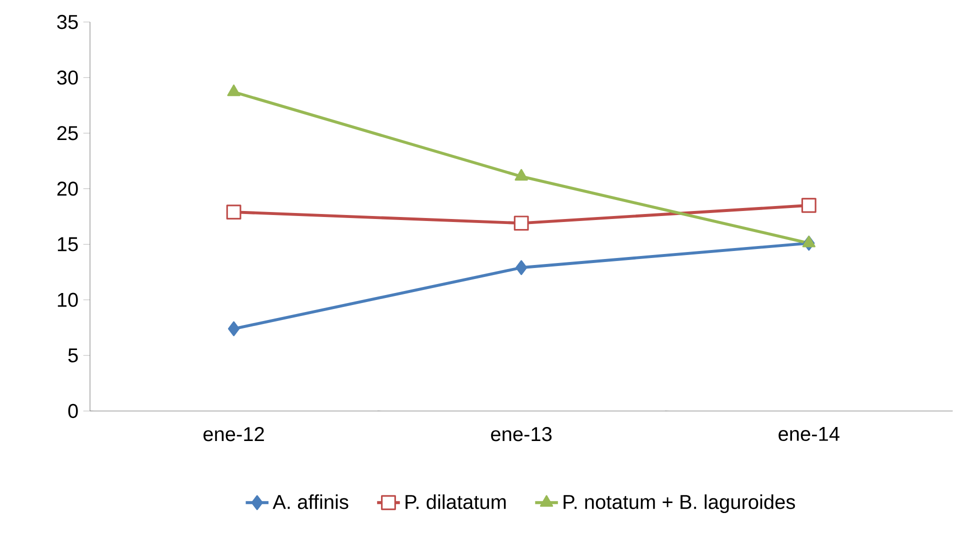  What do you see at coordinates (521, 434) in the screenshot?
I see `x-tick-label: ene-13` at bounding box center [521, 434].